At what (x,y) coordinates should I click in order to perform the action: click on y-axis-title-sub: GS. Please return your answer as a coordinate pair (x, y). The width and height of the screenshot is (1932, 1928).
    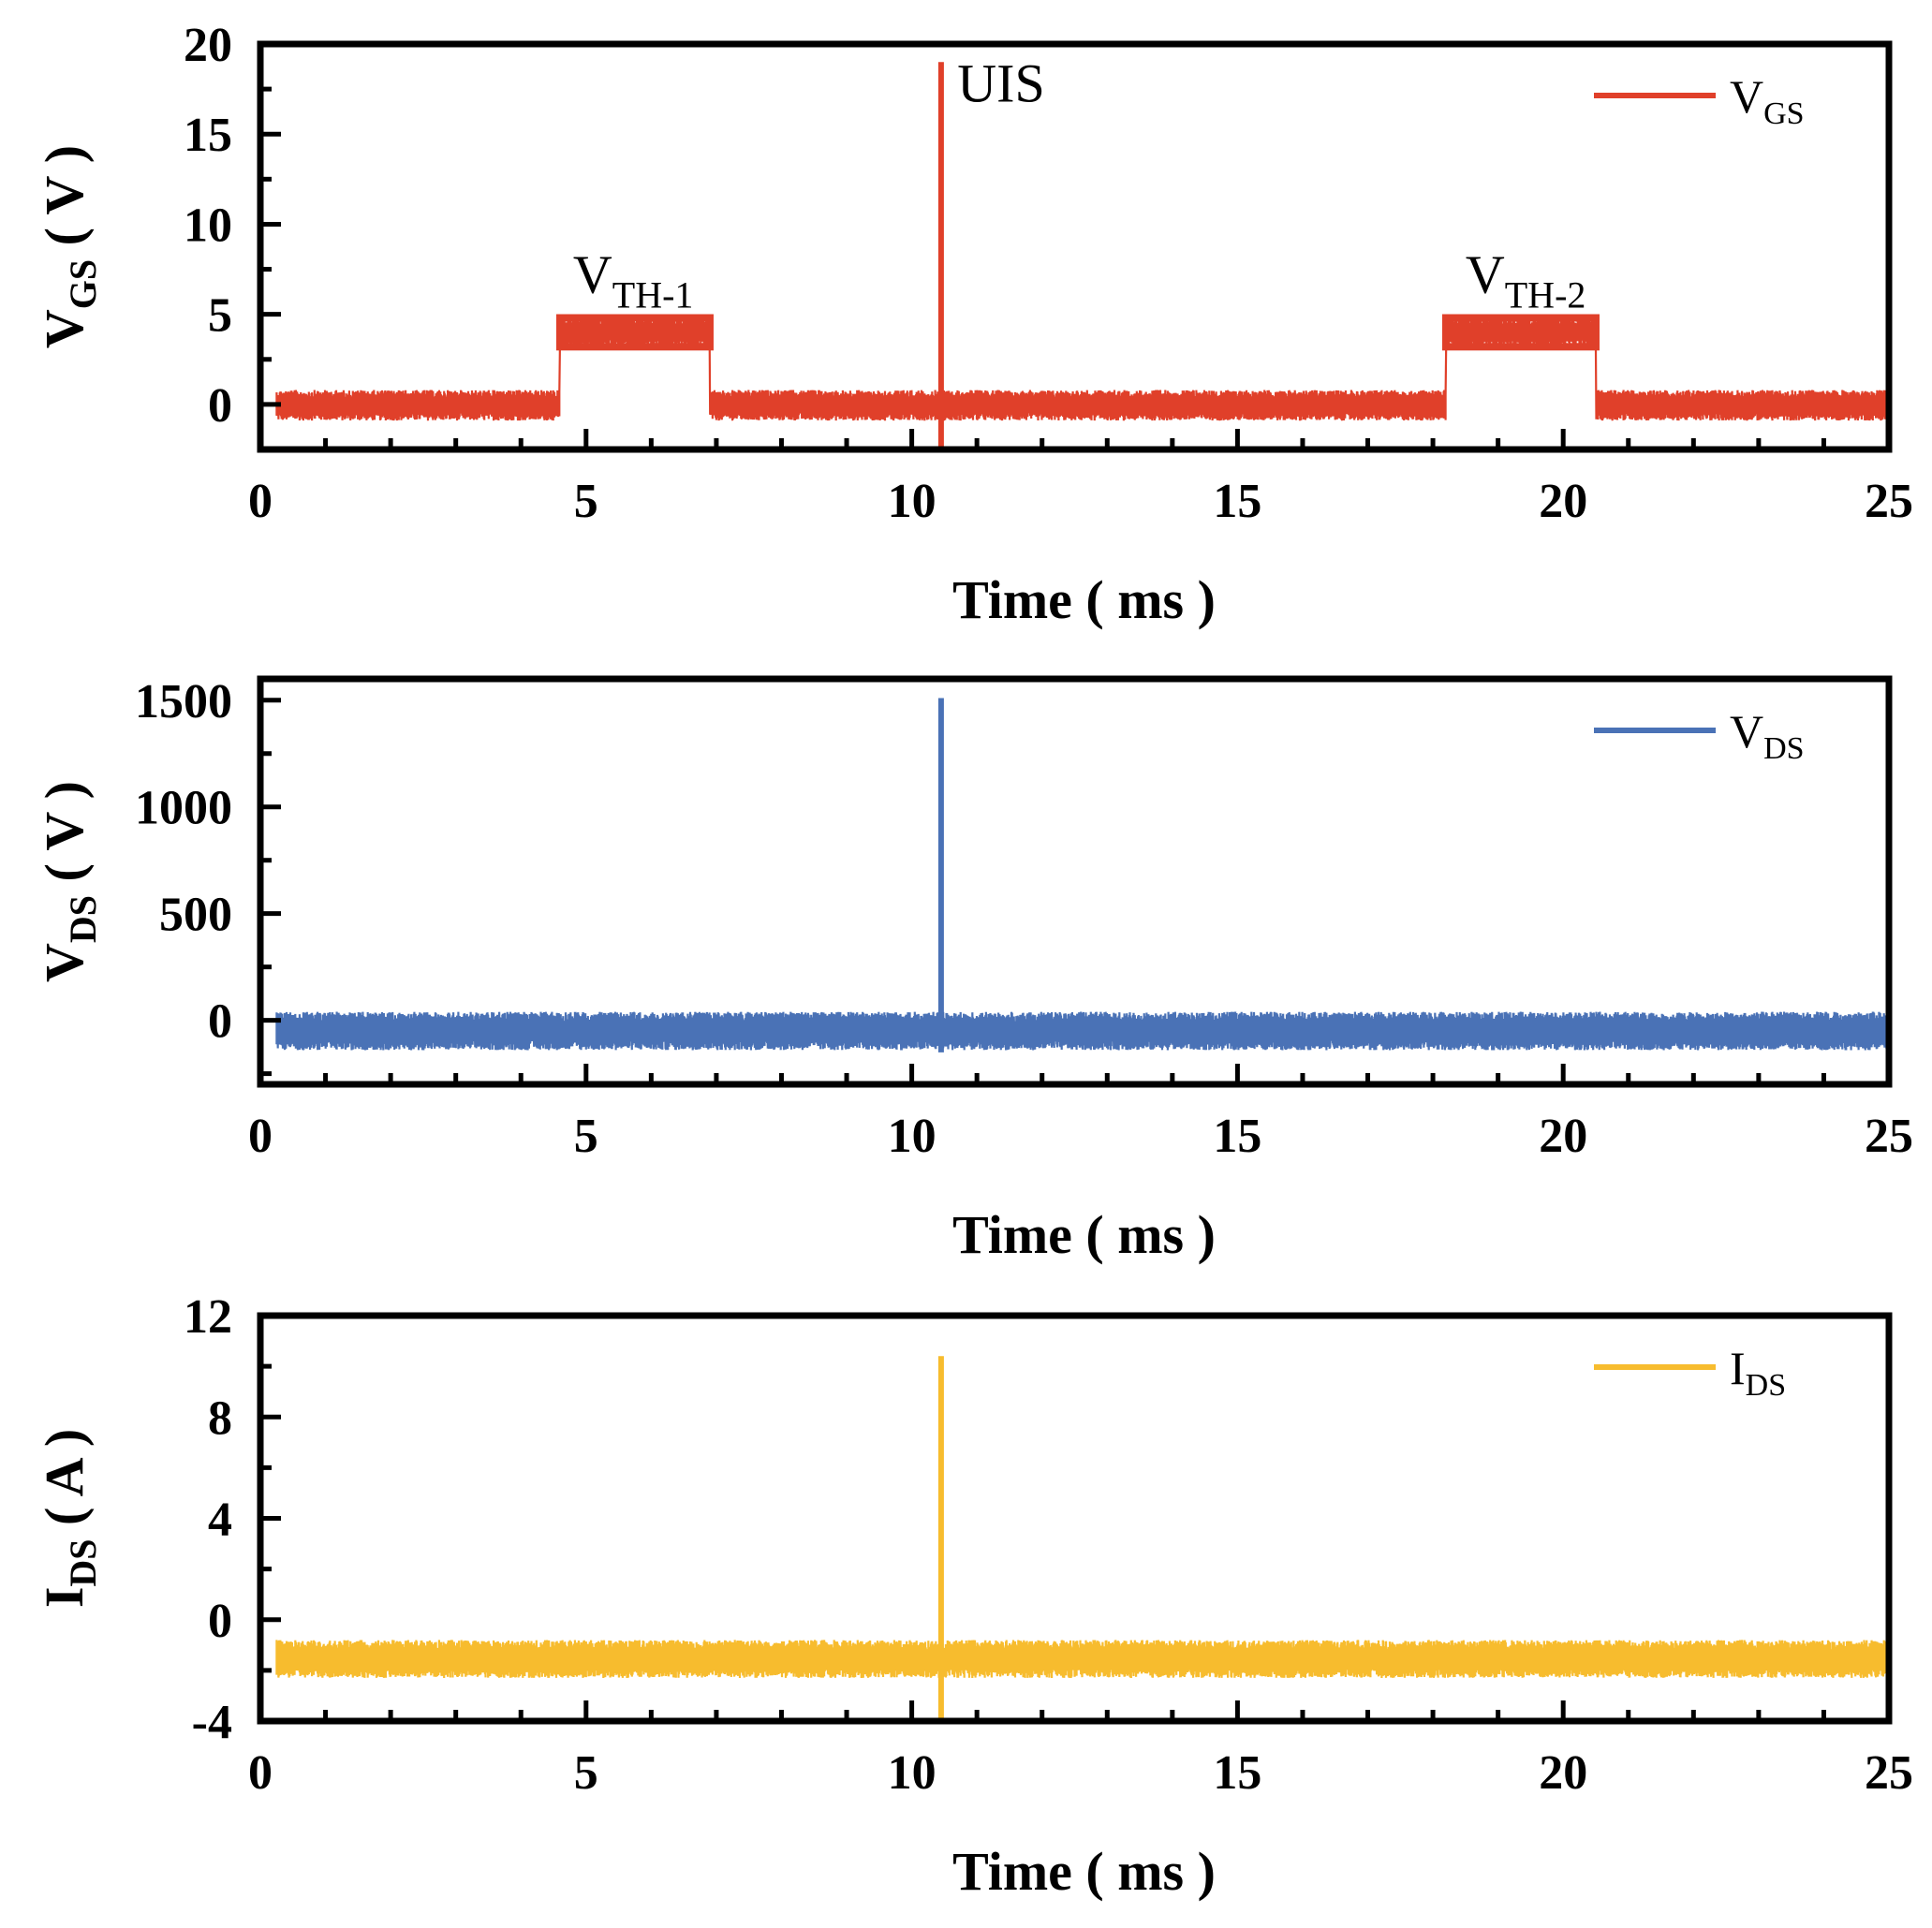
    Looking at the image, I should click on (83, 284).